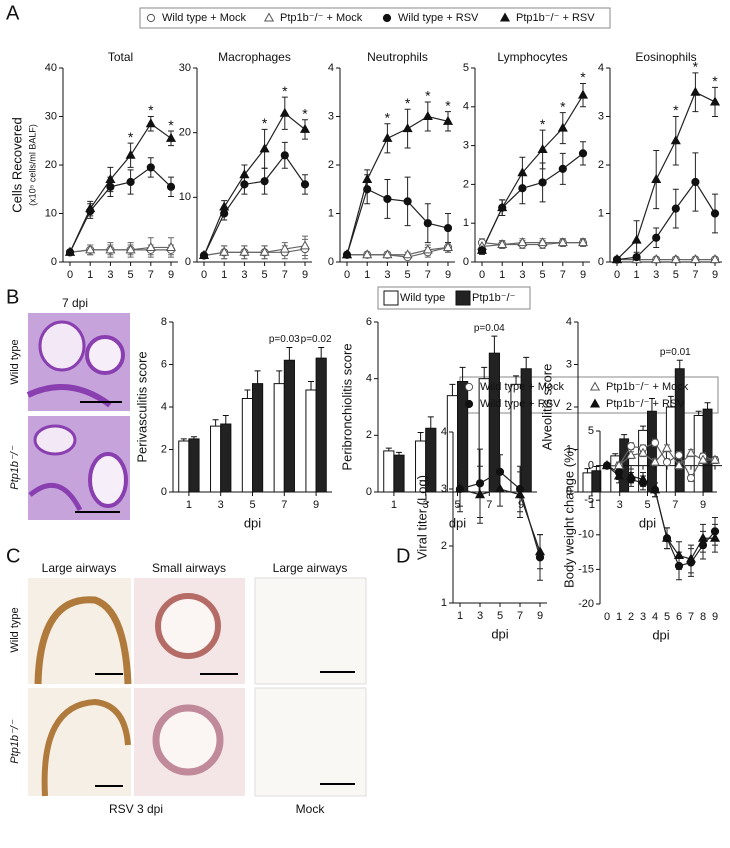  Describe the element at coordinates (15, 629) in the screenshot. I see `row-label: Wild type` at that location.